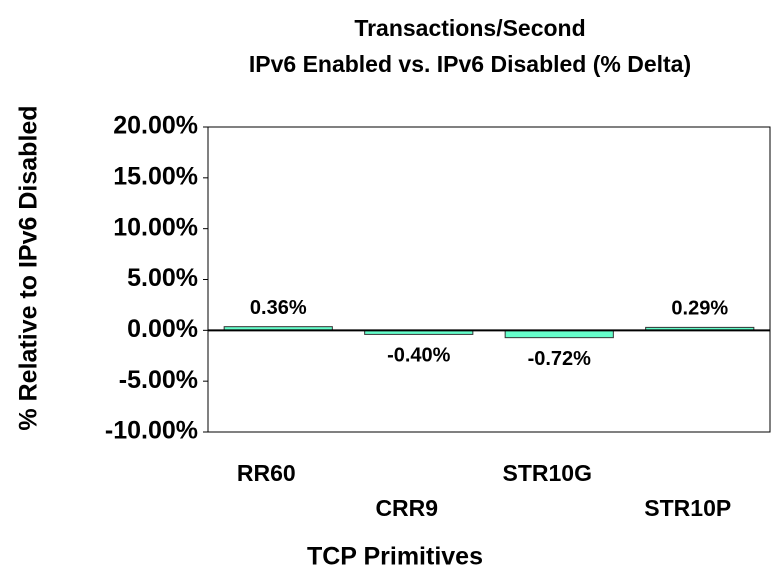 The width and height of the screenshot is (784, 574). I want to click on chart-subtitle: IPv6 Enabled vs. IPv6 Disabled (% Delta), so click(470, 64).